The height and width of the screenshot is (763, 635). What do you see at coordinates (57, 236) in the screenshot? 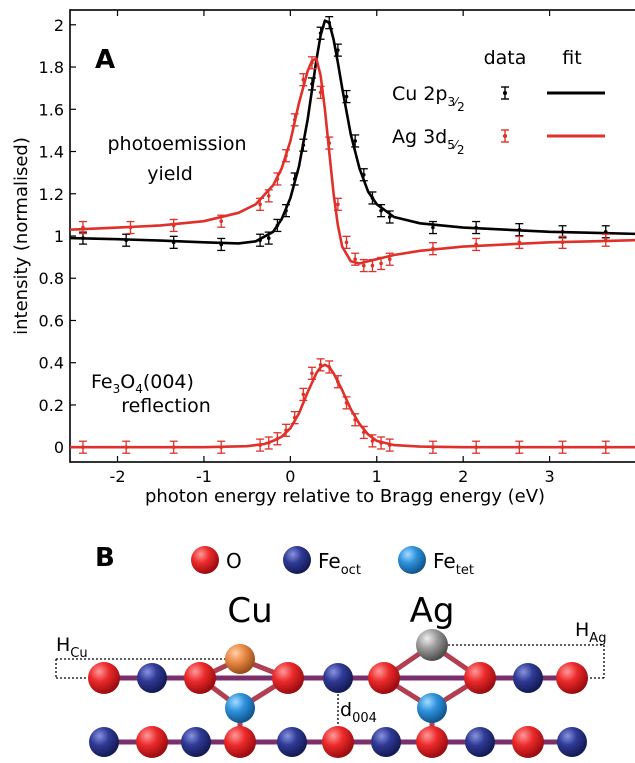
I see `y-axis-ticks: 0 0.2 0.4 0.6 0.8 1 1.2 1.4 1.6 1.8 2` at bounding box center [57, 236].